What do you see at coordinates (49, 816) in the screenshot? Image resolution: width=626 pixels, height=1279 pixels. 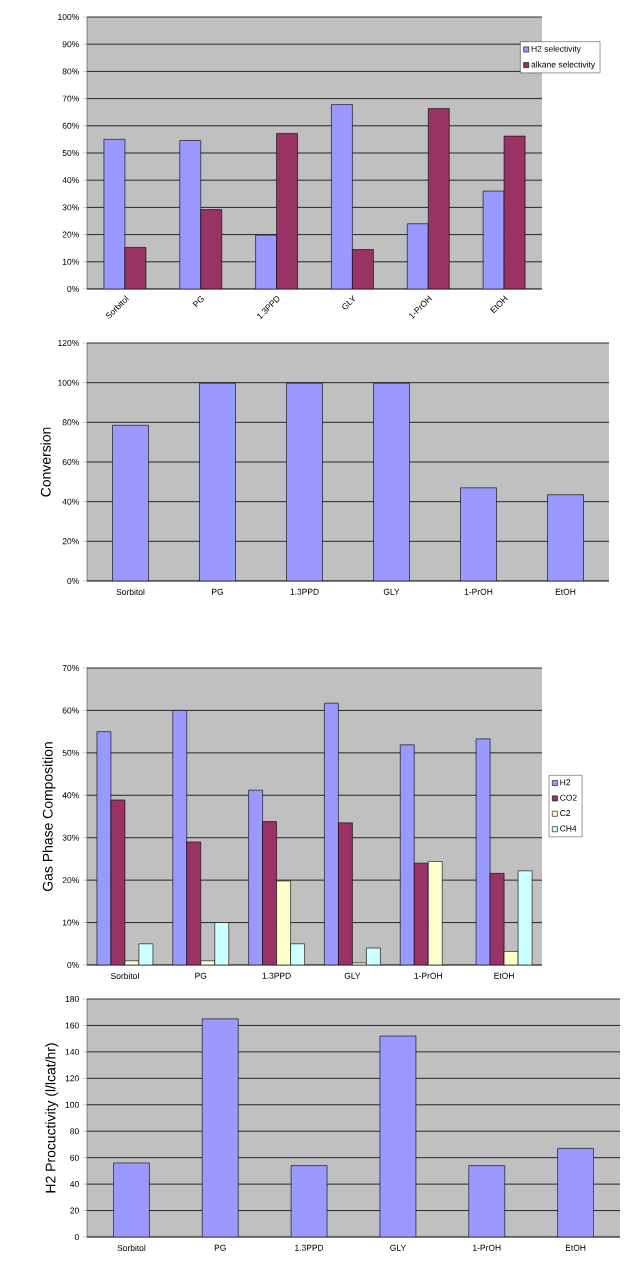 I see `y-axis-title: Gas Phase Composition` at bounding box center [49, 816].